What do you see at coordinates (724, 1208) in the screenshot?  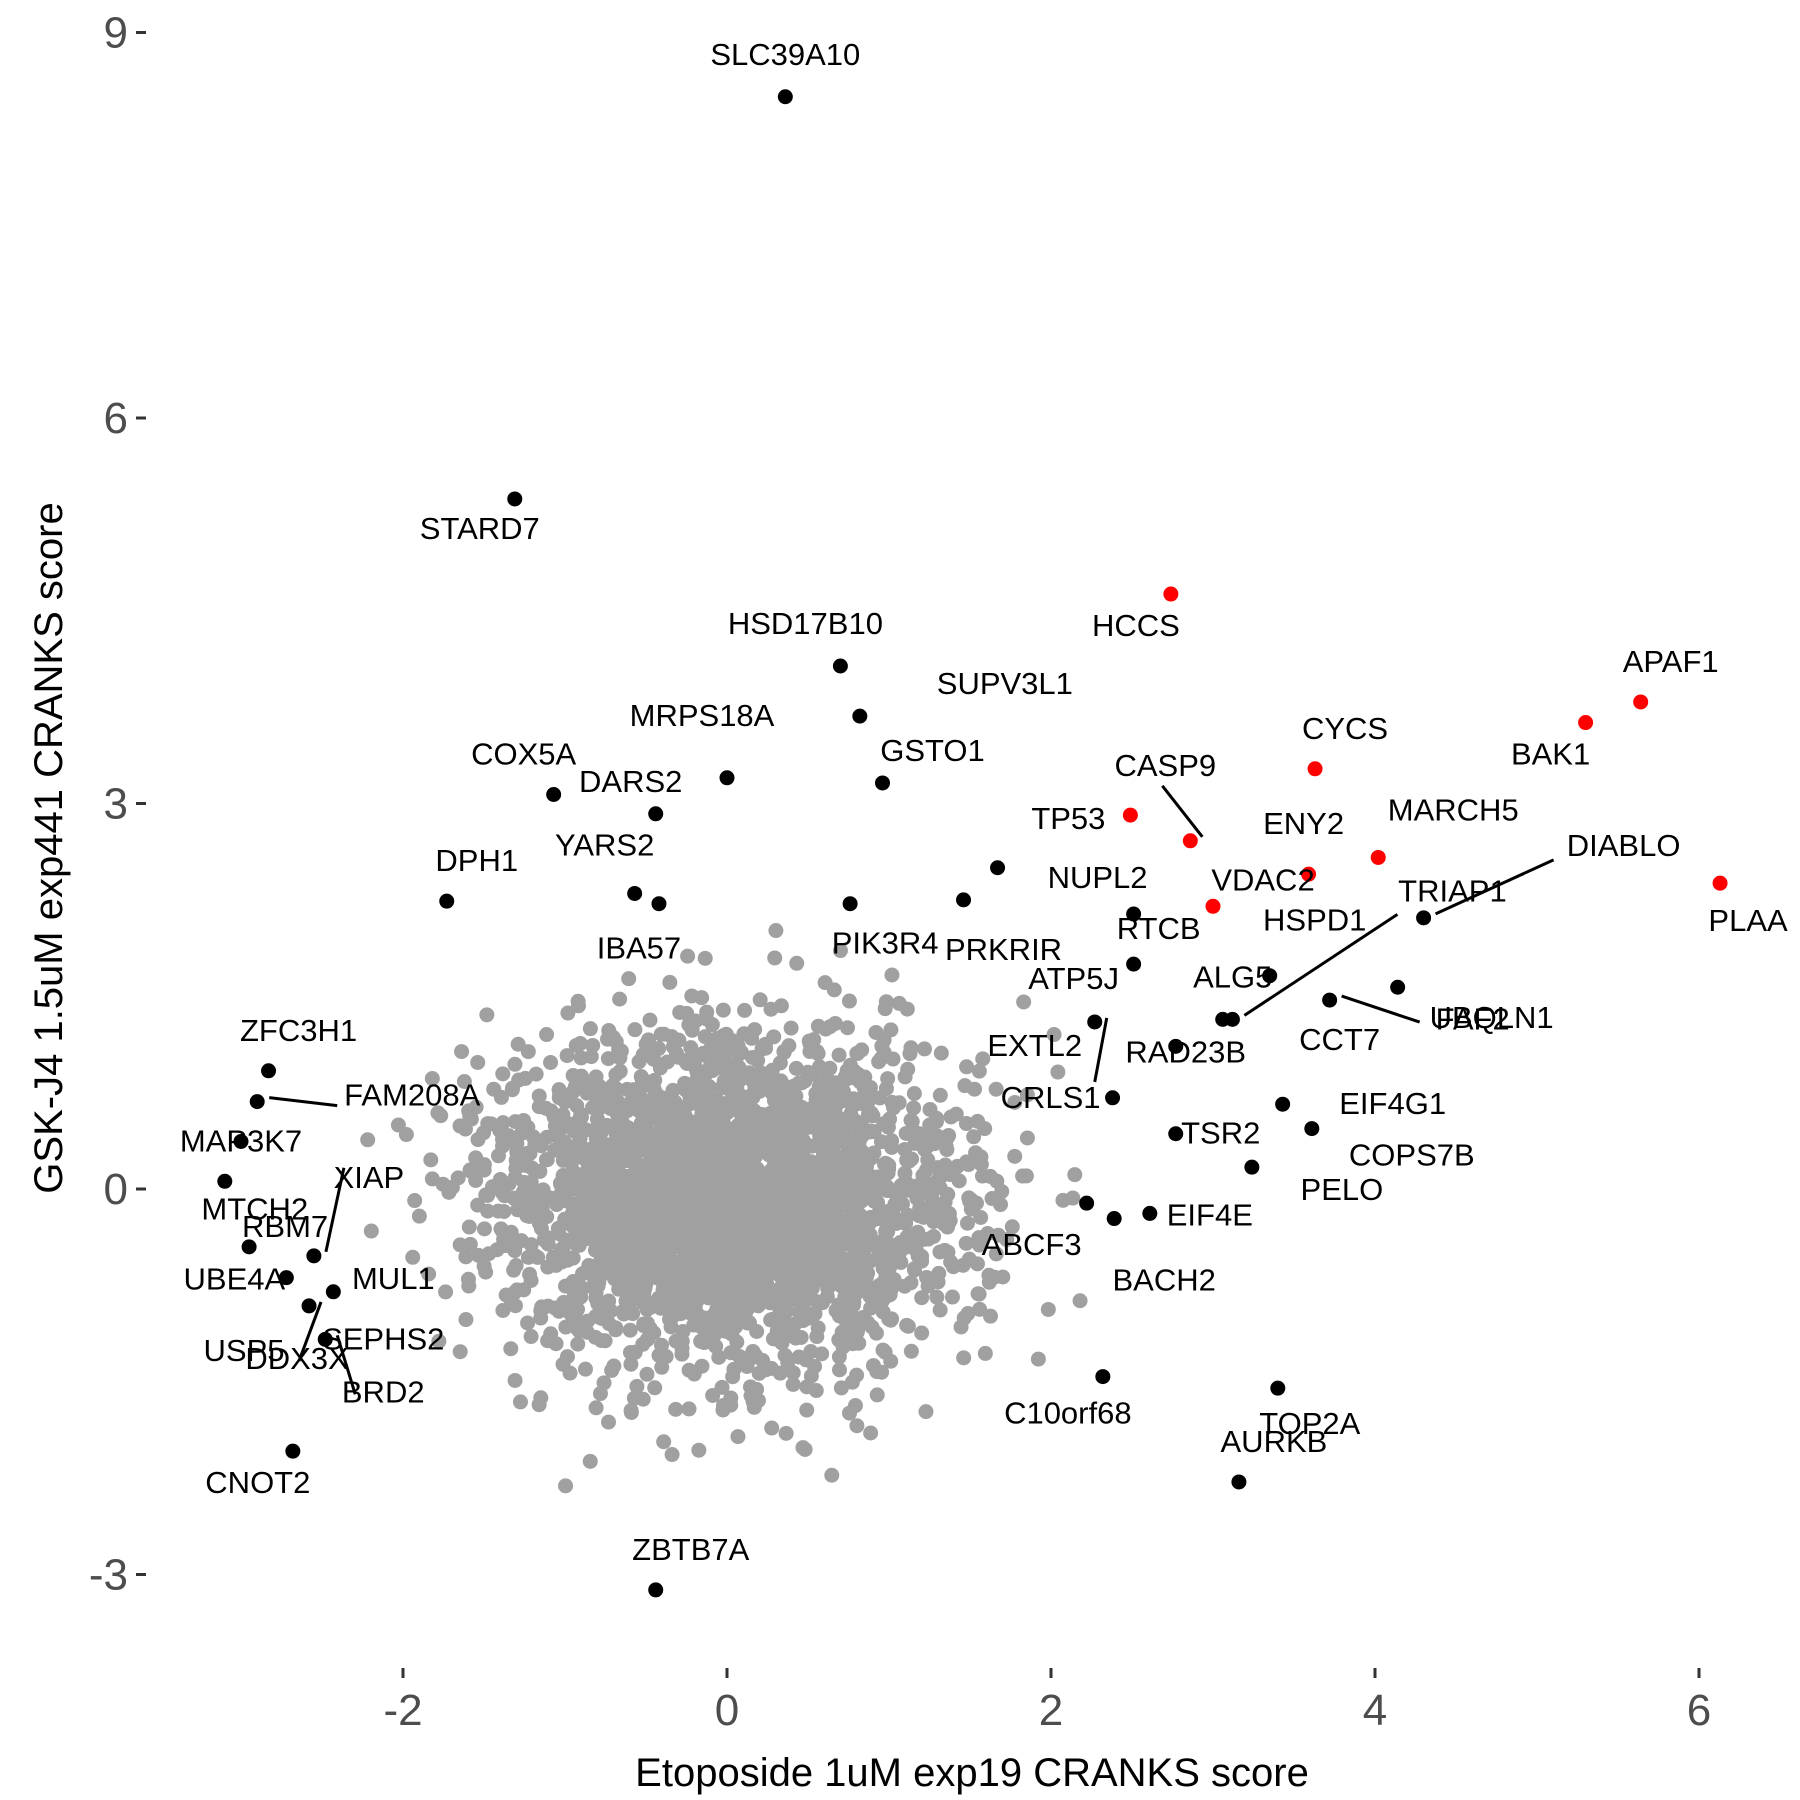 I see `background-points` at bounding box center [724, 1208].